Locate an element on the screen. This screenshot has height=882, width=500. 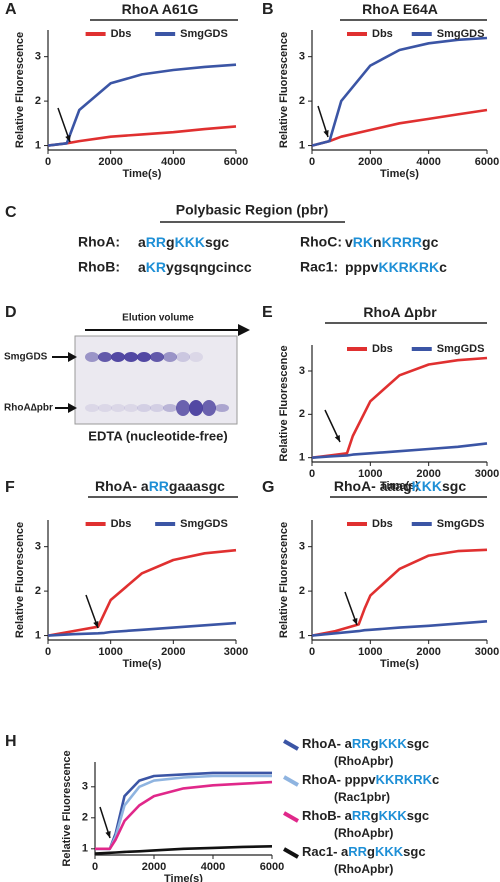
text-part: pppv is located at coordinates (362, 267).